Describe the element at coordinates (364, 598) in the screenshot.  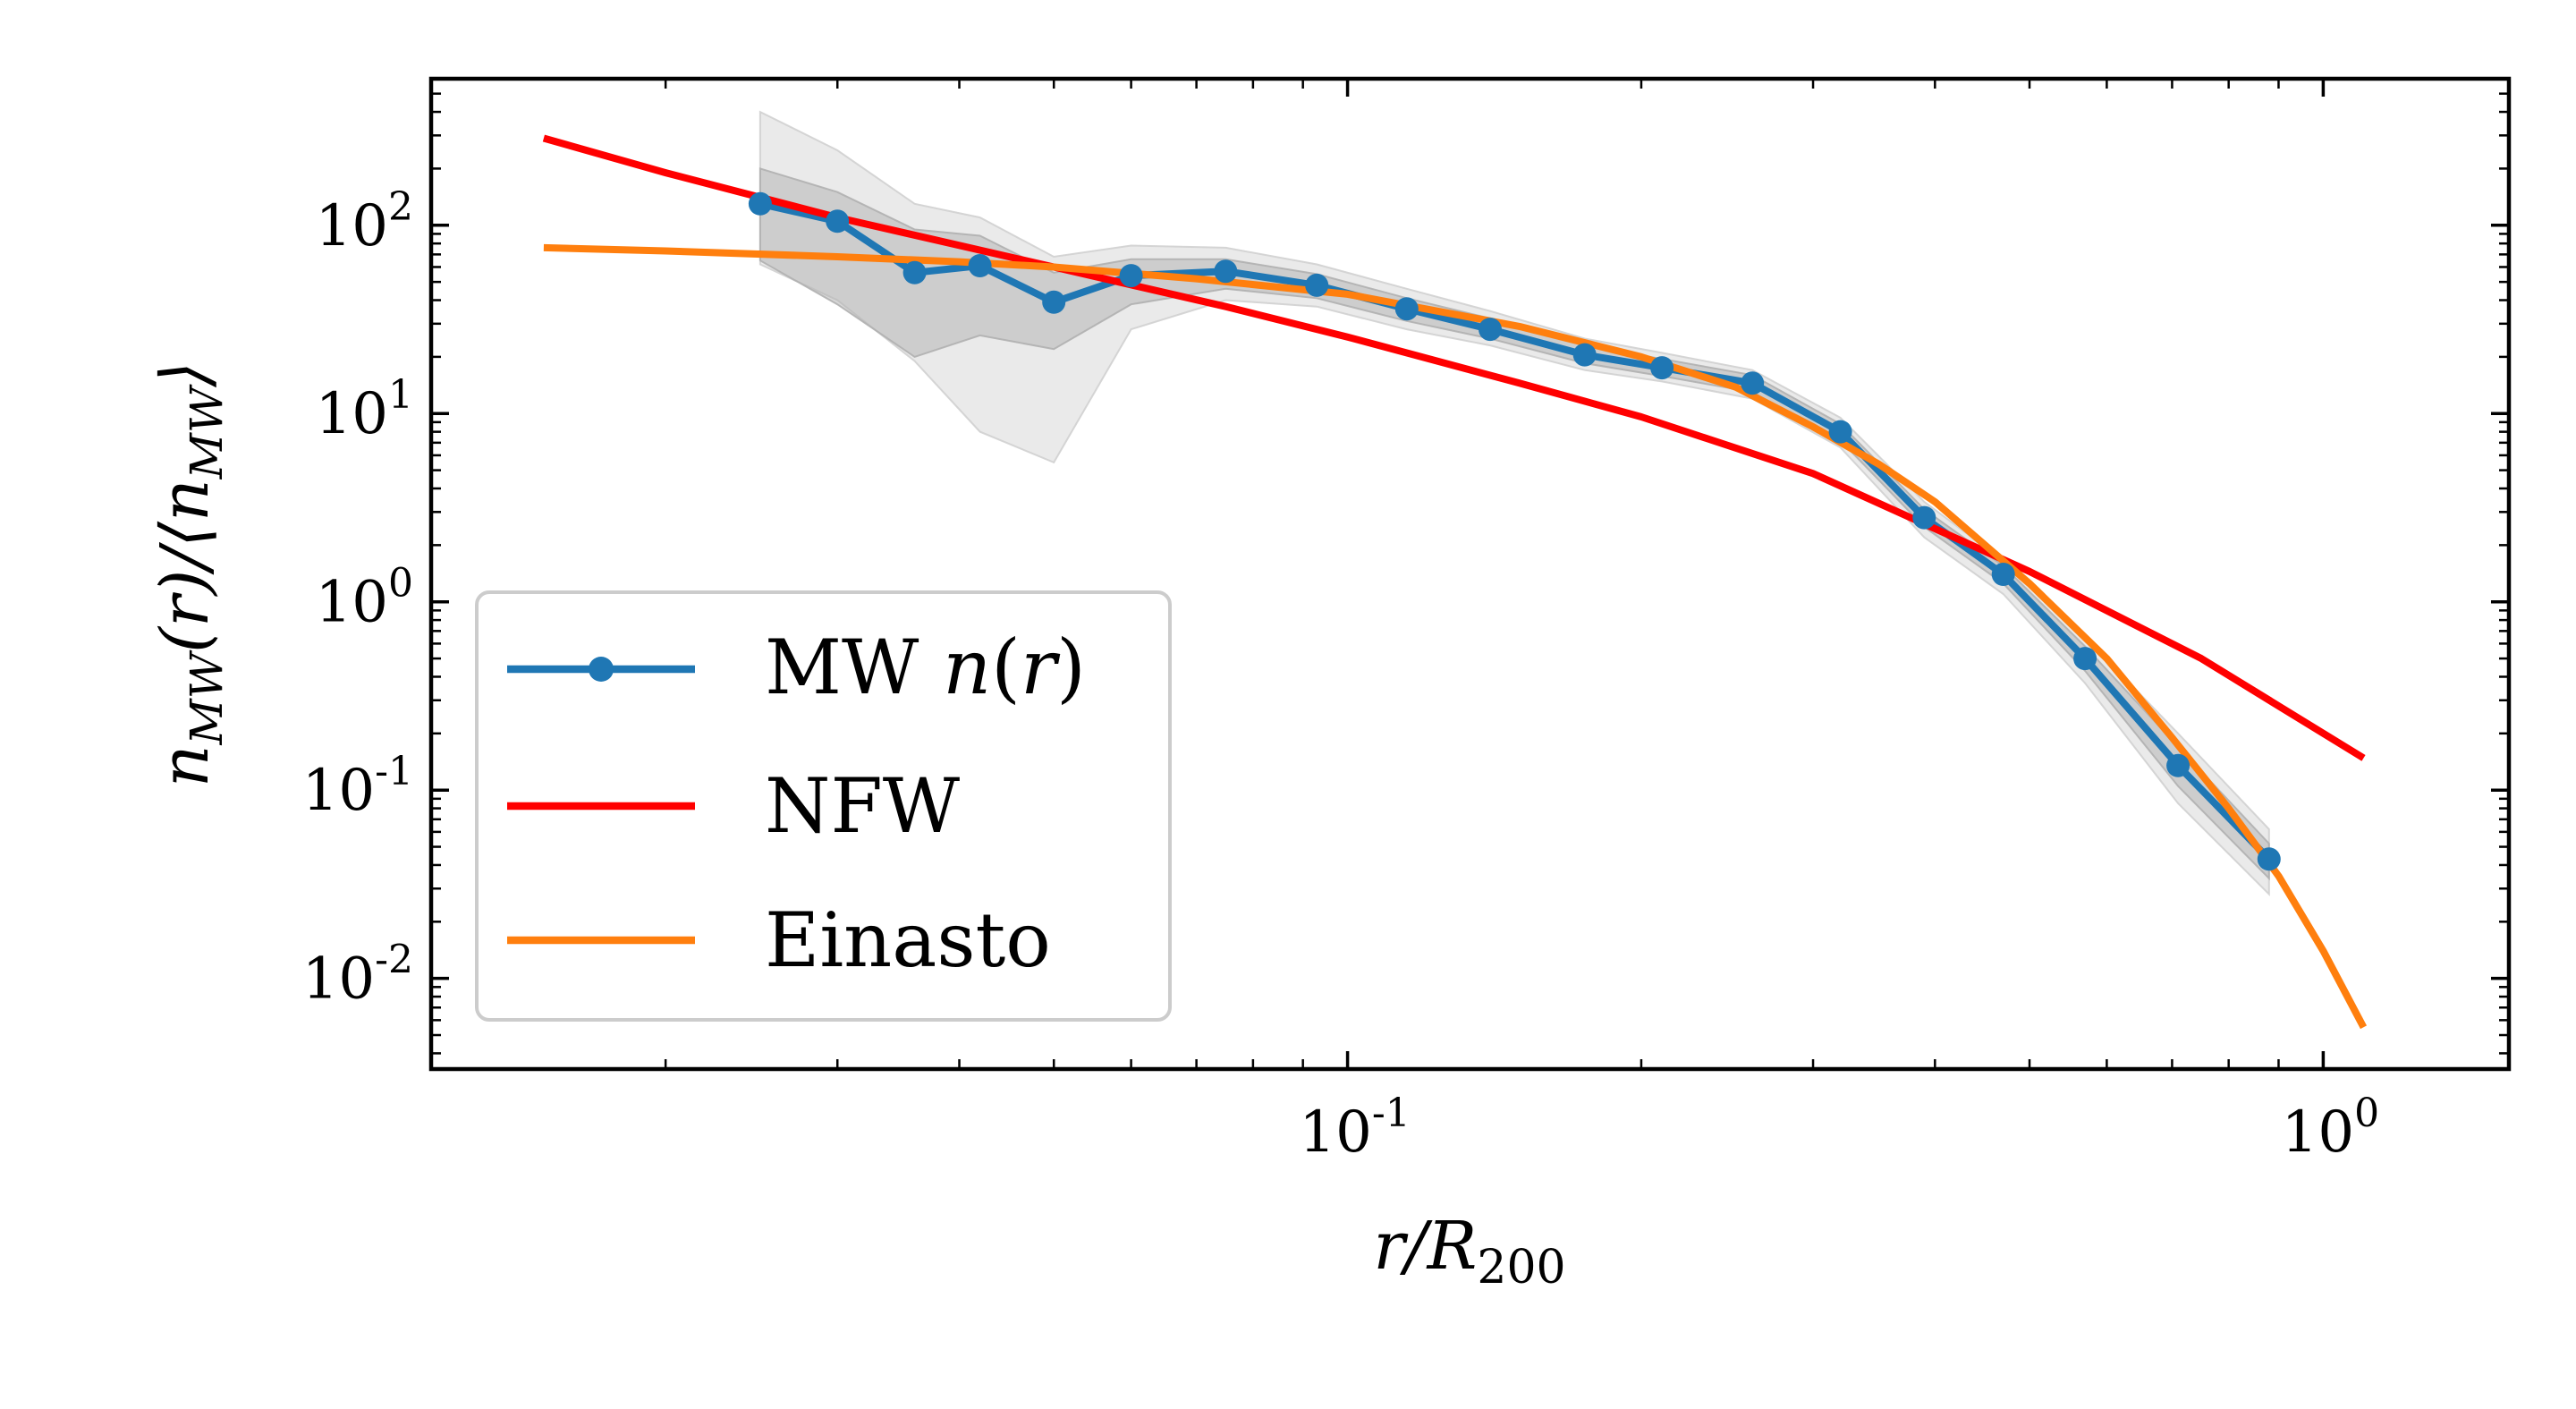
I see `y-tick-label: 10⁰` at that location.